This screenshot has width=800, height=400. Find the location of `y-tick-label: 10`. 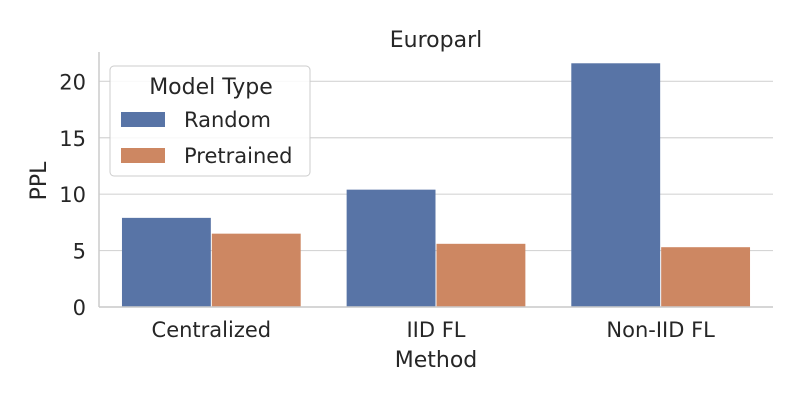

y-tick-label: 10 is located at coordinates (72, 195).